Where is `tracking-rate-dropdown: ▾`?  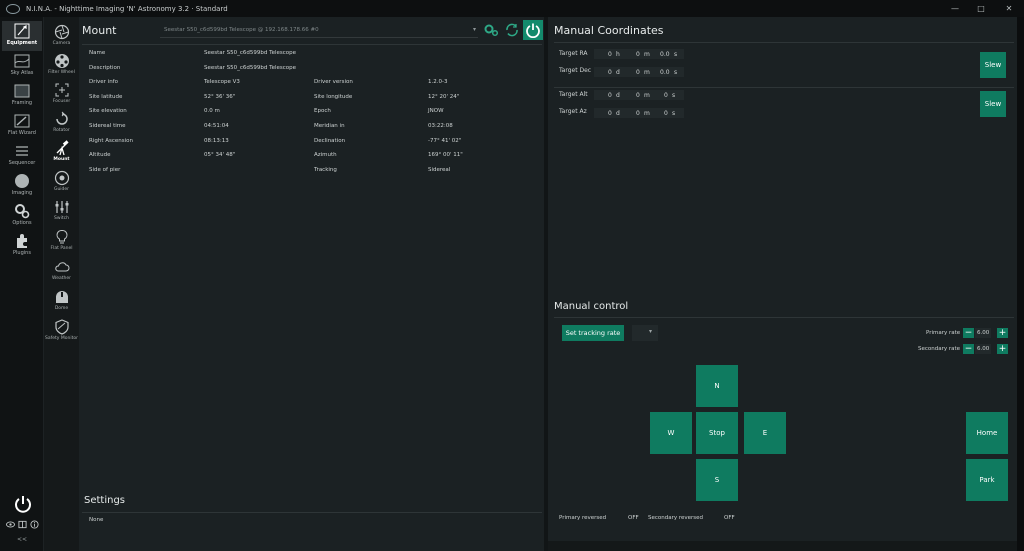
tracking-rate-dropdown: ▾ is located at coordinates (645, 333).